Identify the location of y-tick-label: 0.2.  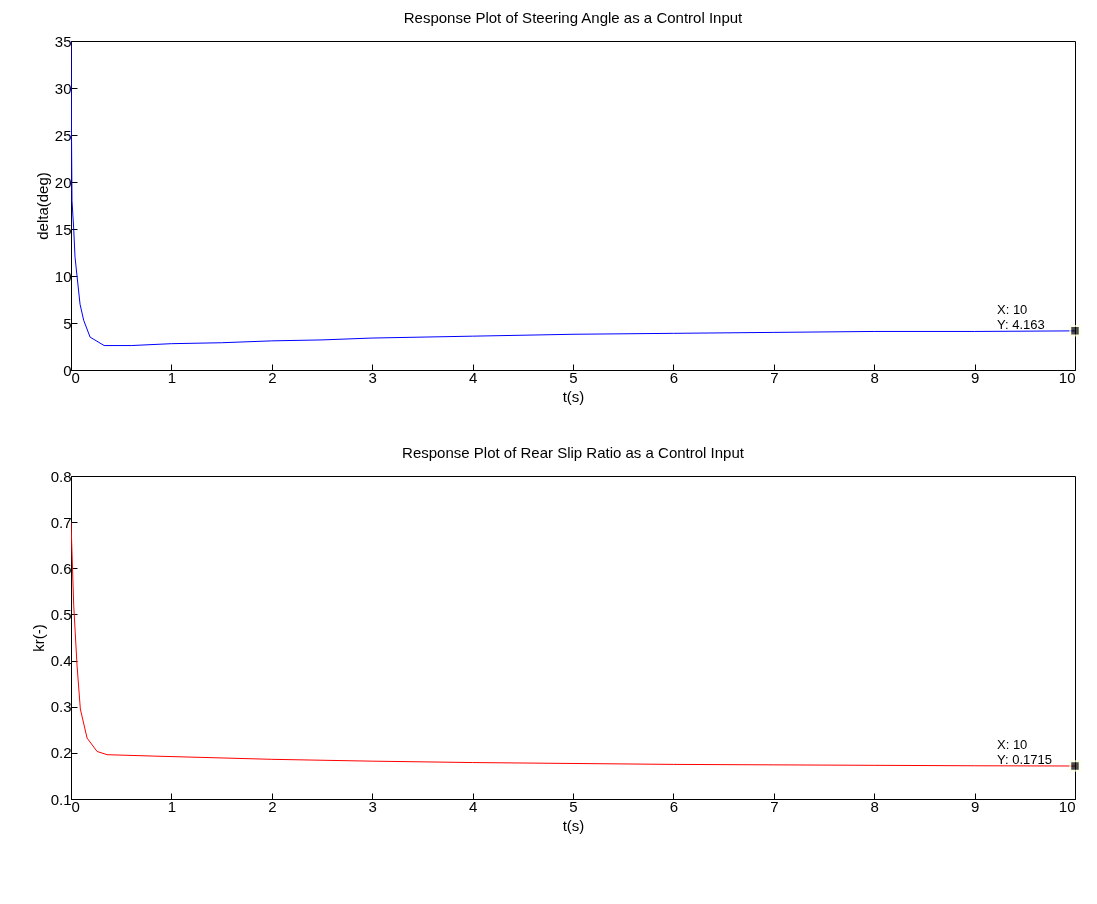
(61, 753).